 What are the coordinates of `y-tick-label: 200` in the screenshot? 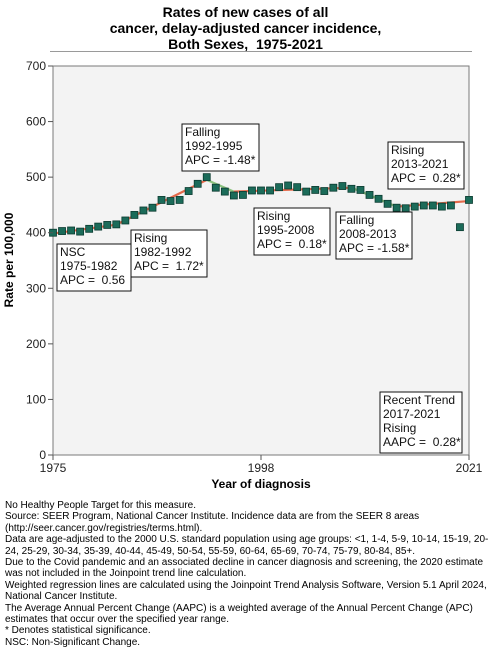 It's located at (36, 344).